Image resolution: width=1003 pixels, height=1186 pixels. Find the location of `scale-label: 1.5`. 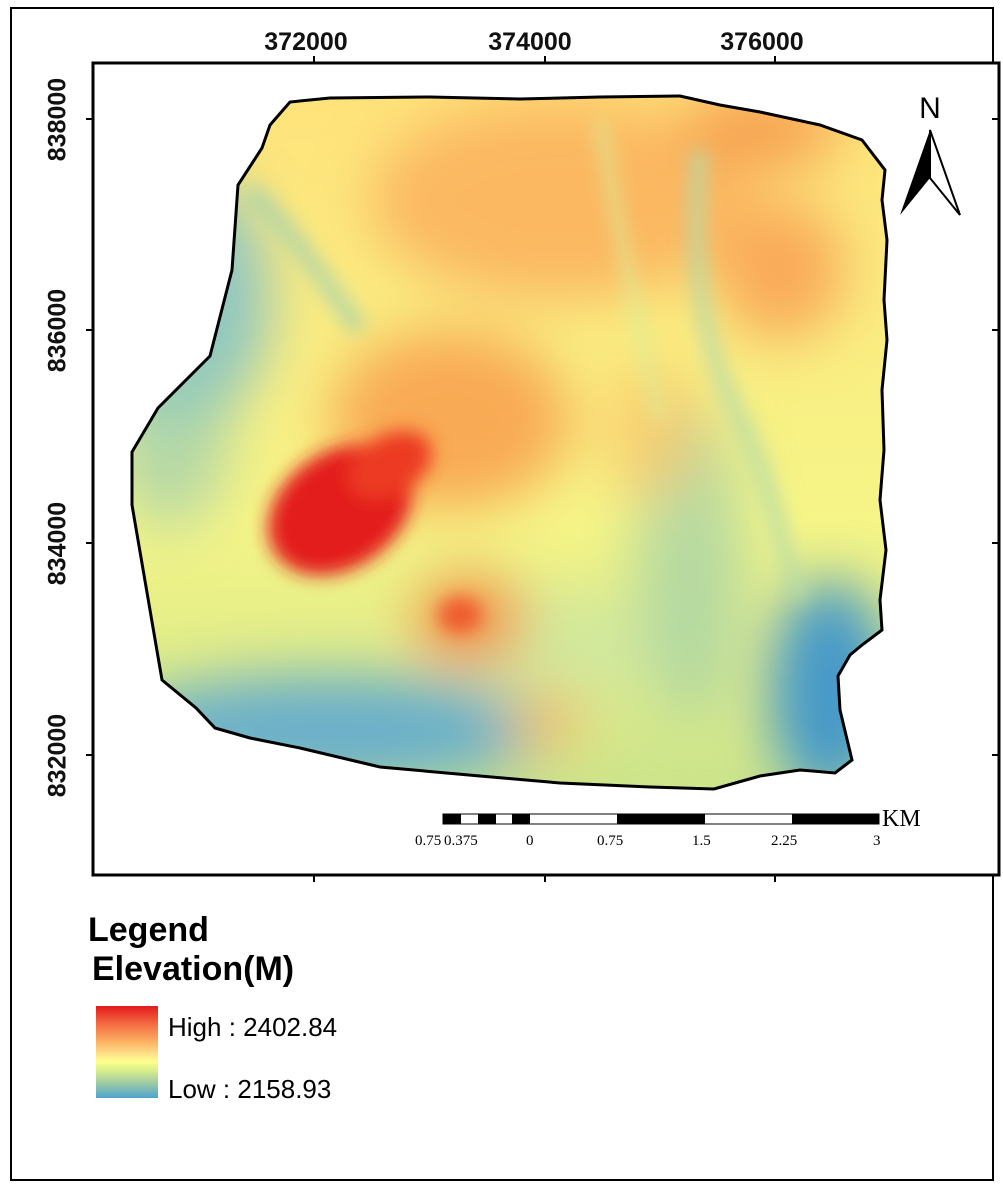

scale-label: 1.5 is located at coordinates (701, 841).